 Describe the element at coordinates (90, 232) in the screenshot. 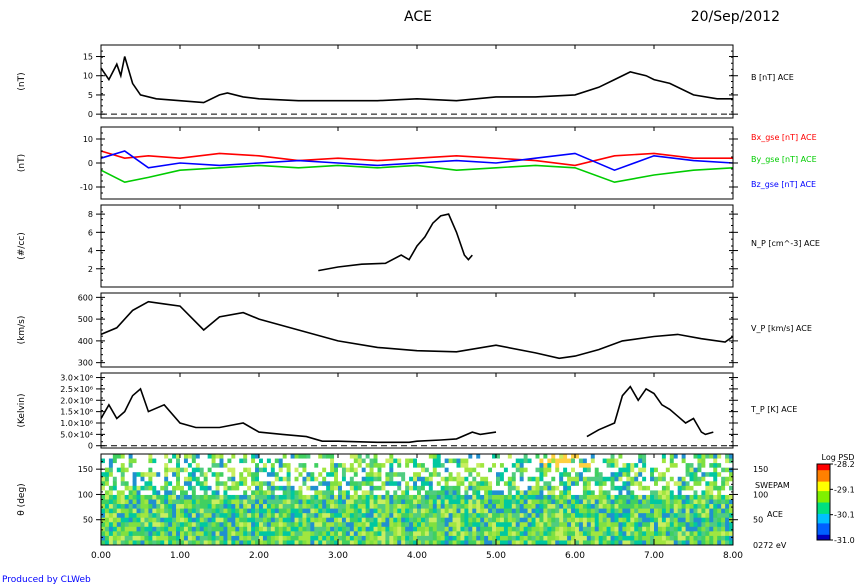

I see `y-tick-label: 6` at that location.